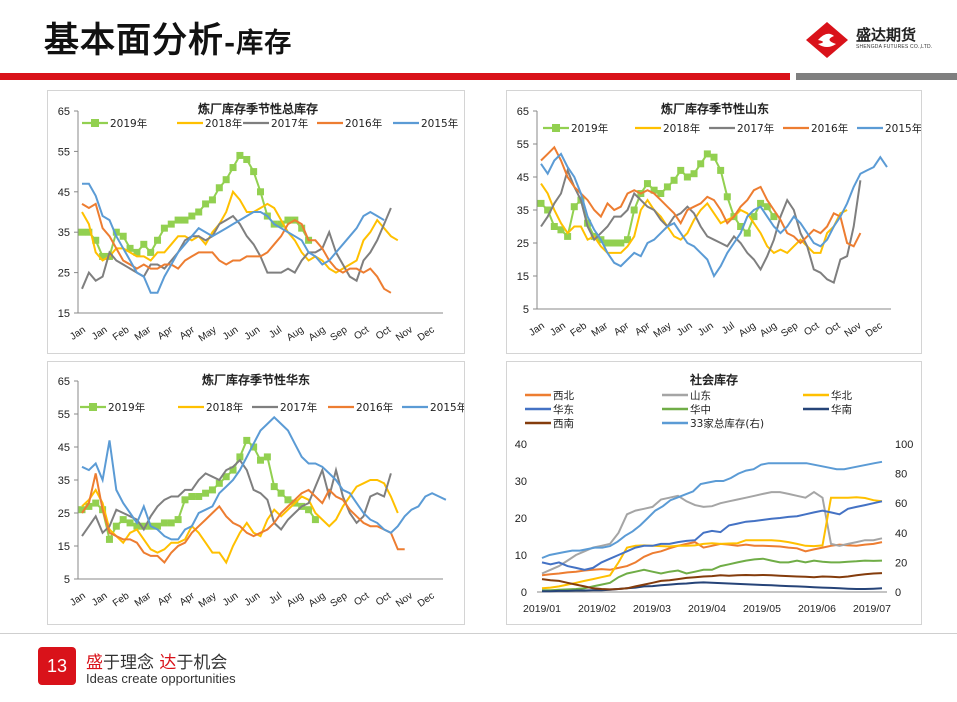 The height and width of the screenshot is (702, 957). What do you see at coordinates (521, 519) in the screenshot?
I see `y-tick-label: 20` at bounding box center [521, 519].